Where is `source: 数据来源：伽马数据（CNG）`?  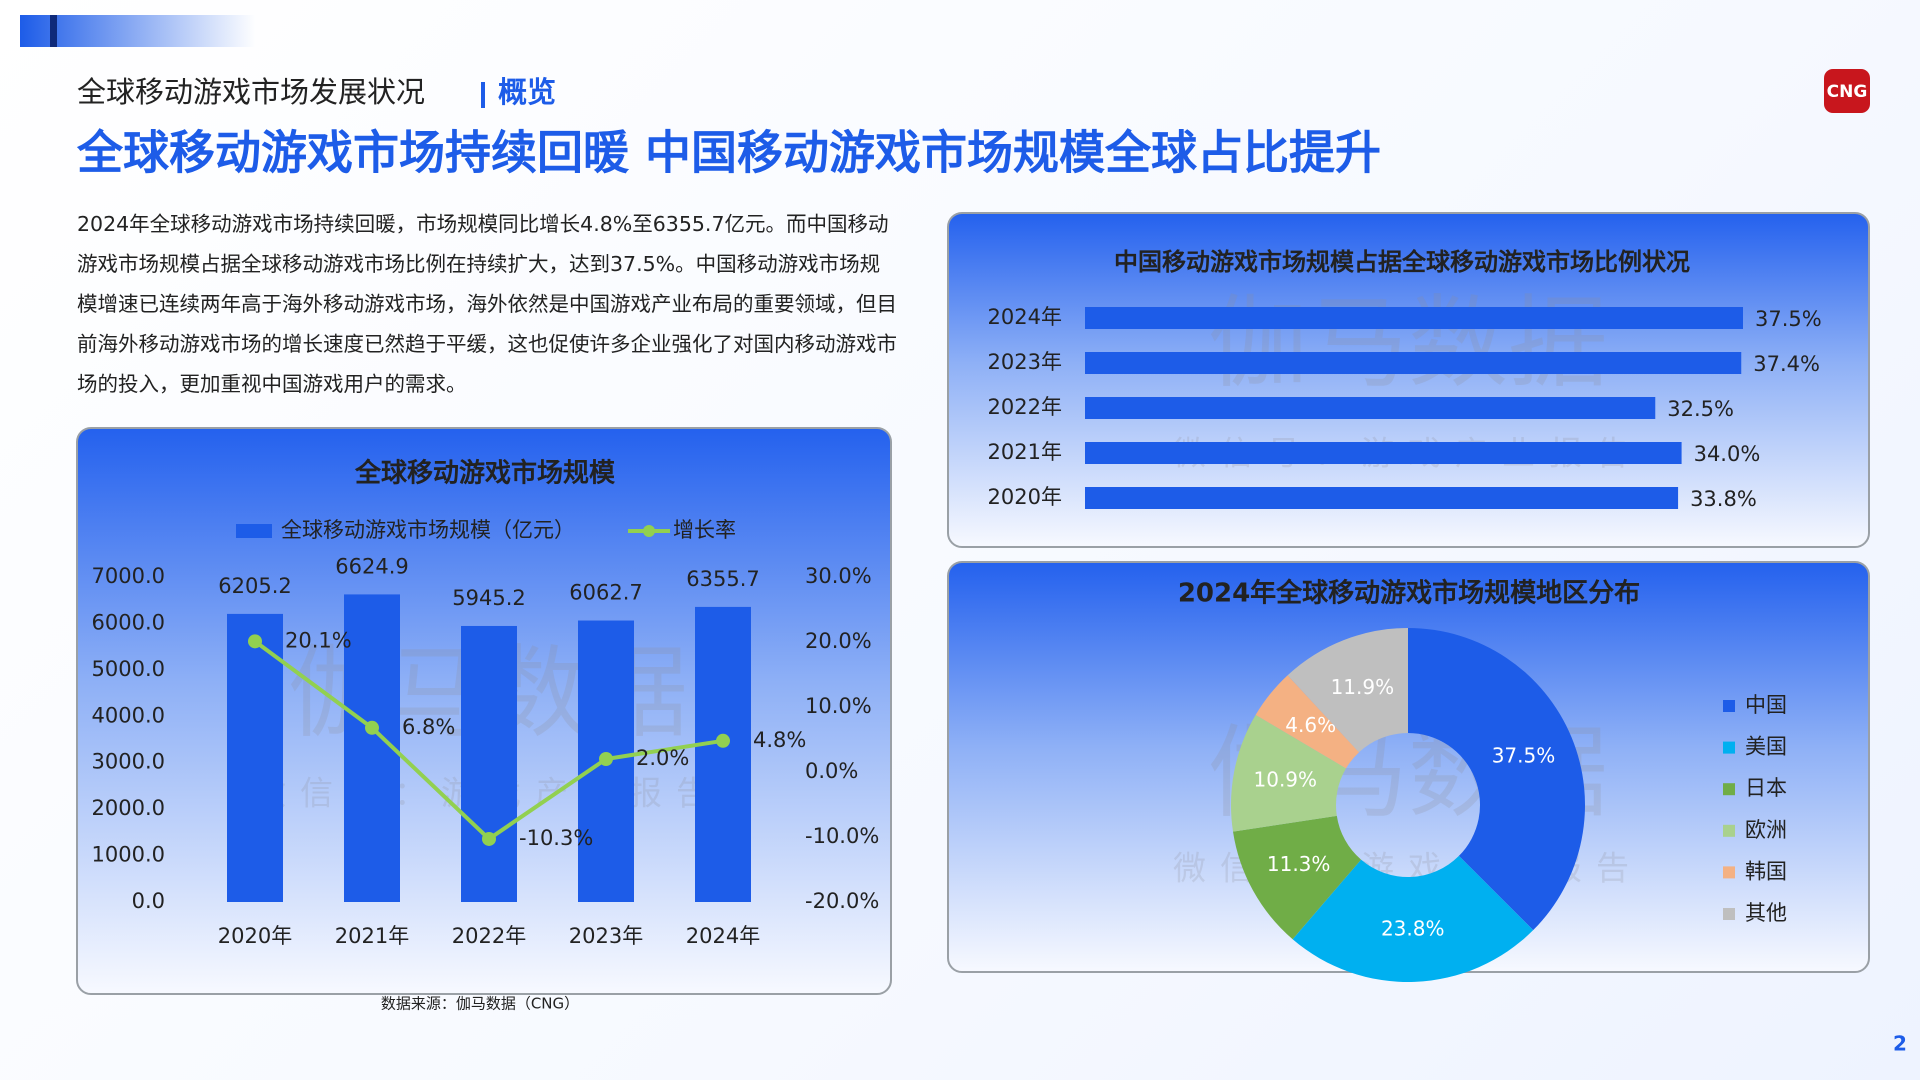 source: 数据来源：伽马数据（CNG） is located at coordinates (480, 1004).